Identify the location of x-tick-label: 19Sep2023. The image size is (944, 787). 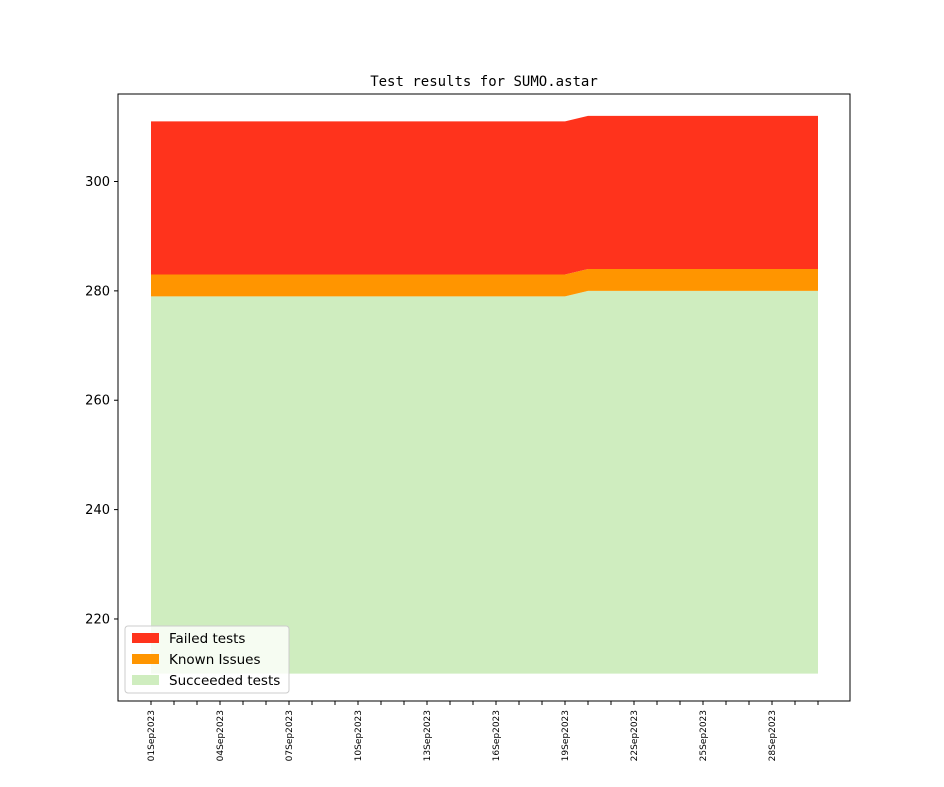
(566, 735).